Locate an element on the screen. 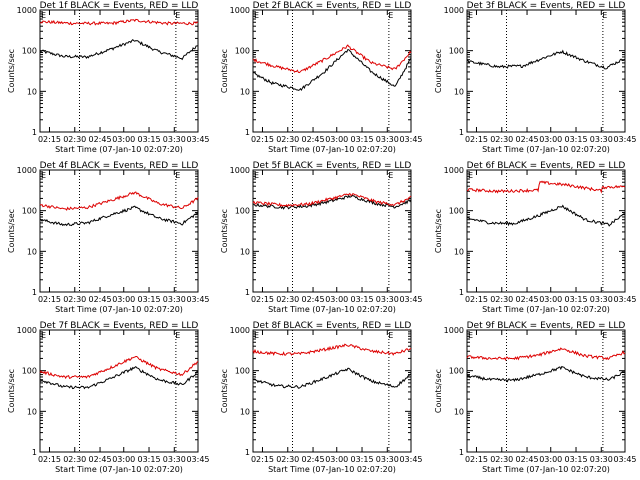 Image resolution: width=640 pixels, height=480 pixels. chart-title: Det 5f BLACK = Events, RED = LLD is located at coordinates (332, 166).